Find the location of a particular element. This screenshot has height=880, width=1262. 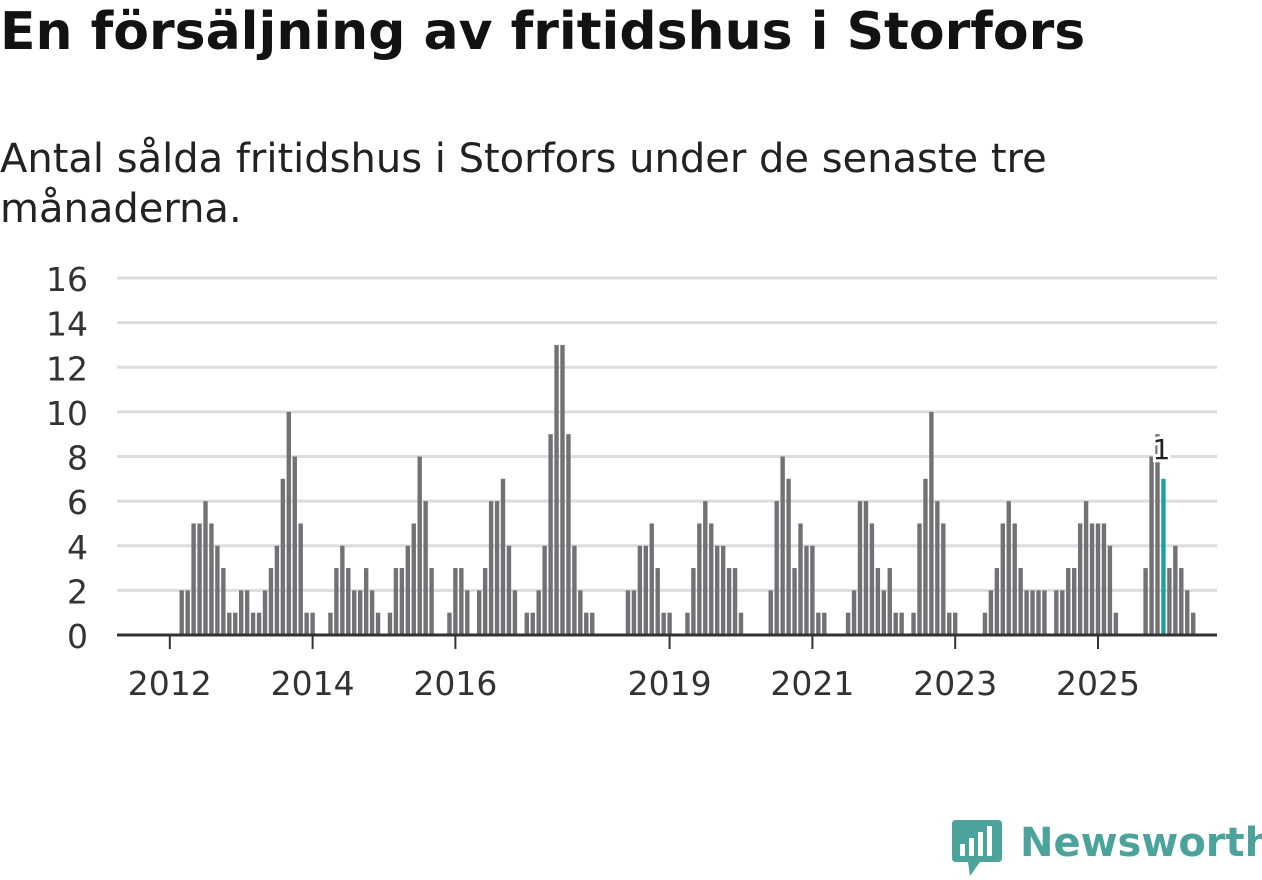

x-tick-label: 2019 is located at coordinates (670, 683).